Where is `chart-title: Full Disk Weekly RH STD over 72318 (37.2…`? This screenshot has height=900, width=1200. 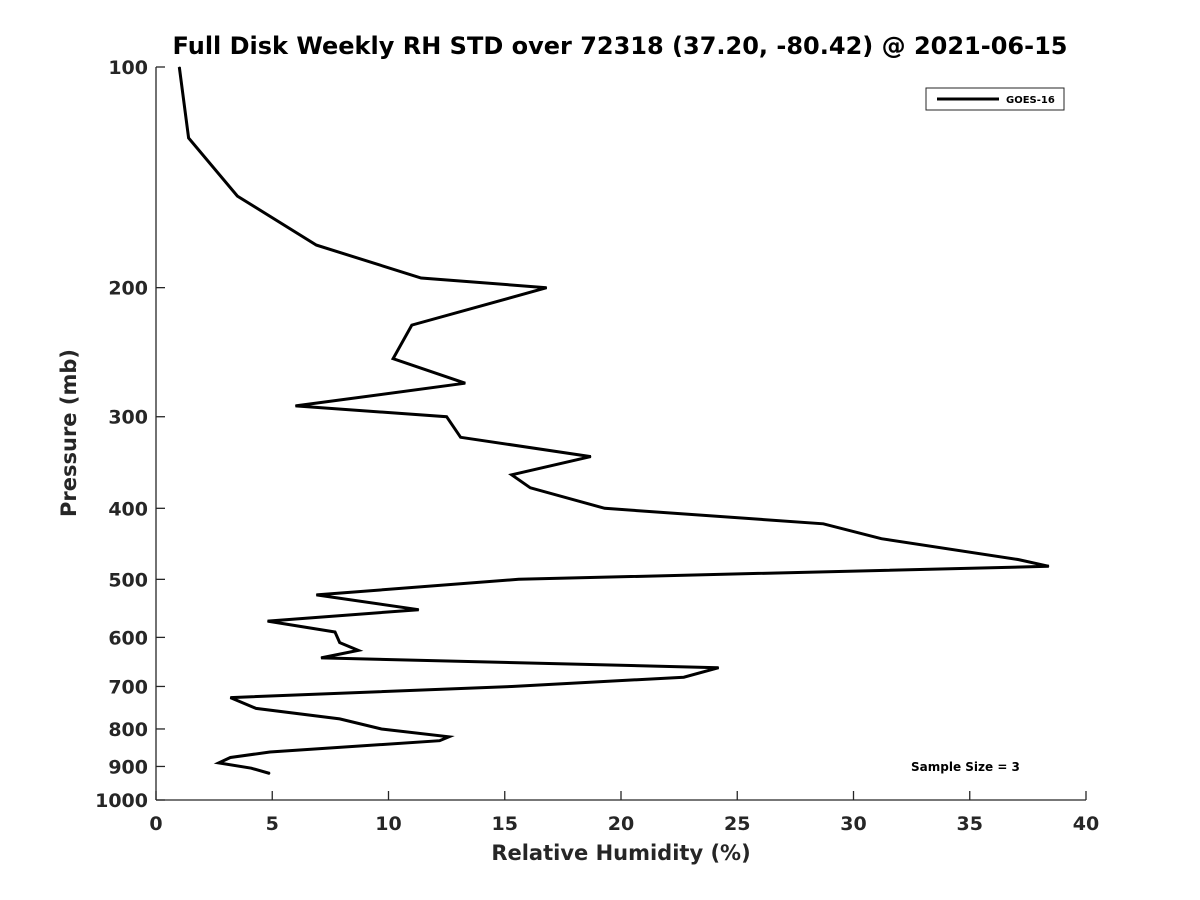
chart-title: Full Disk Weekly RH STD over 72318 (37.2… is located at coordinates (620, 46).